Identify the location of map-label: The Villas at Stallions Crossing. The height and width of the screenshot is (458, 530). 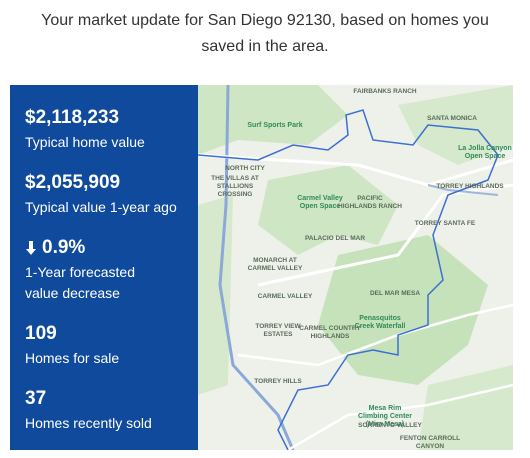
(235, 186).